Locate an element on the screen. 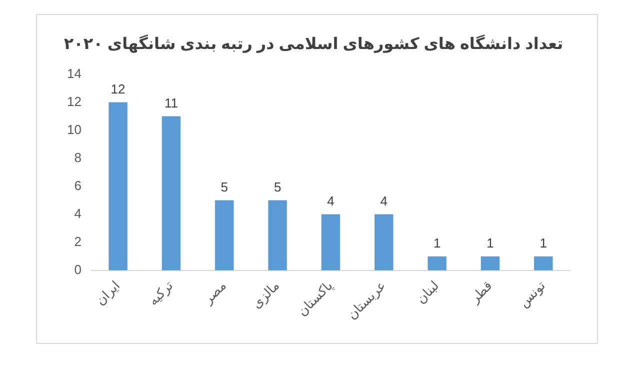 The height and width of the screenshot is (383, 631). x-tick-label: مالزی is located at coordinates (265, 295).